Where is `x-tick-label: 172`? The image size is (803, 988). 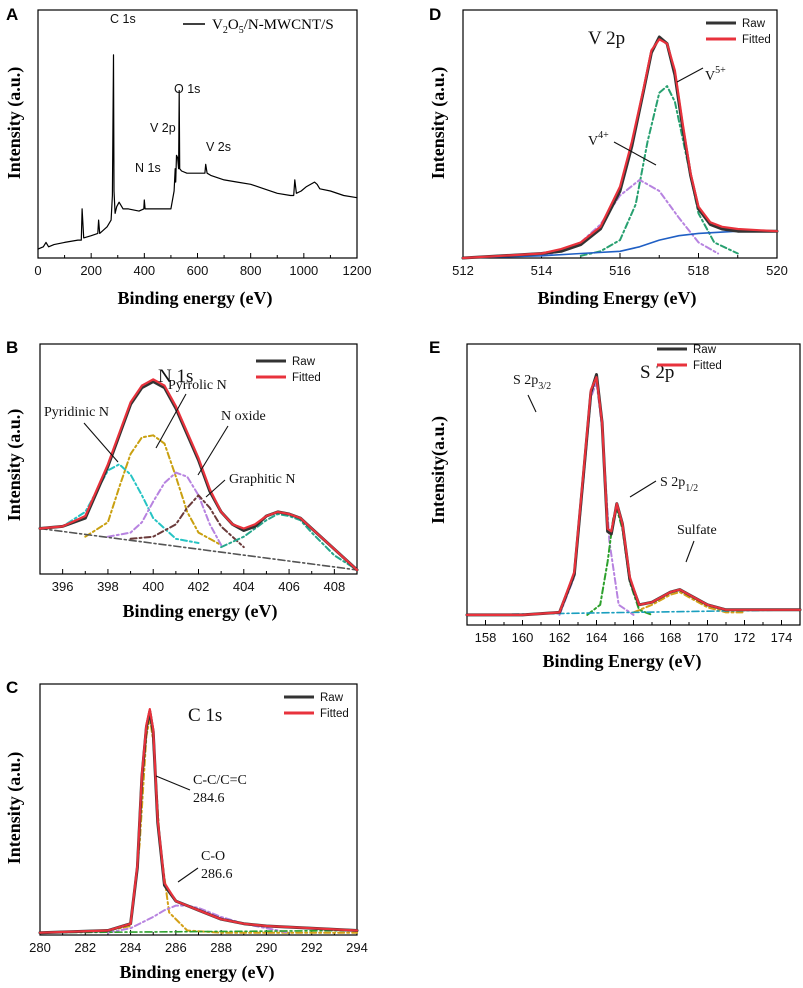 x-tick-label: 172 is located at coordinates (745, 637).